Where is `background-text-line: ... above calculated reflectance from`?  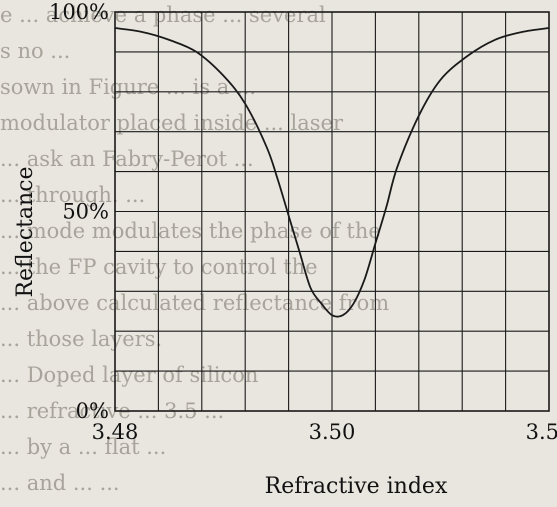 background-text-line: ... above calculated reflectance from is located at coordinates (194, 303).